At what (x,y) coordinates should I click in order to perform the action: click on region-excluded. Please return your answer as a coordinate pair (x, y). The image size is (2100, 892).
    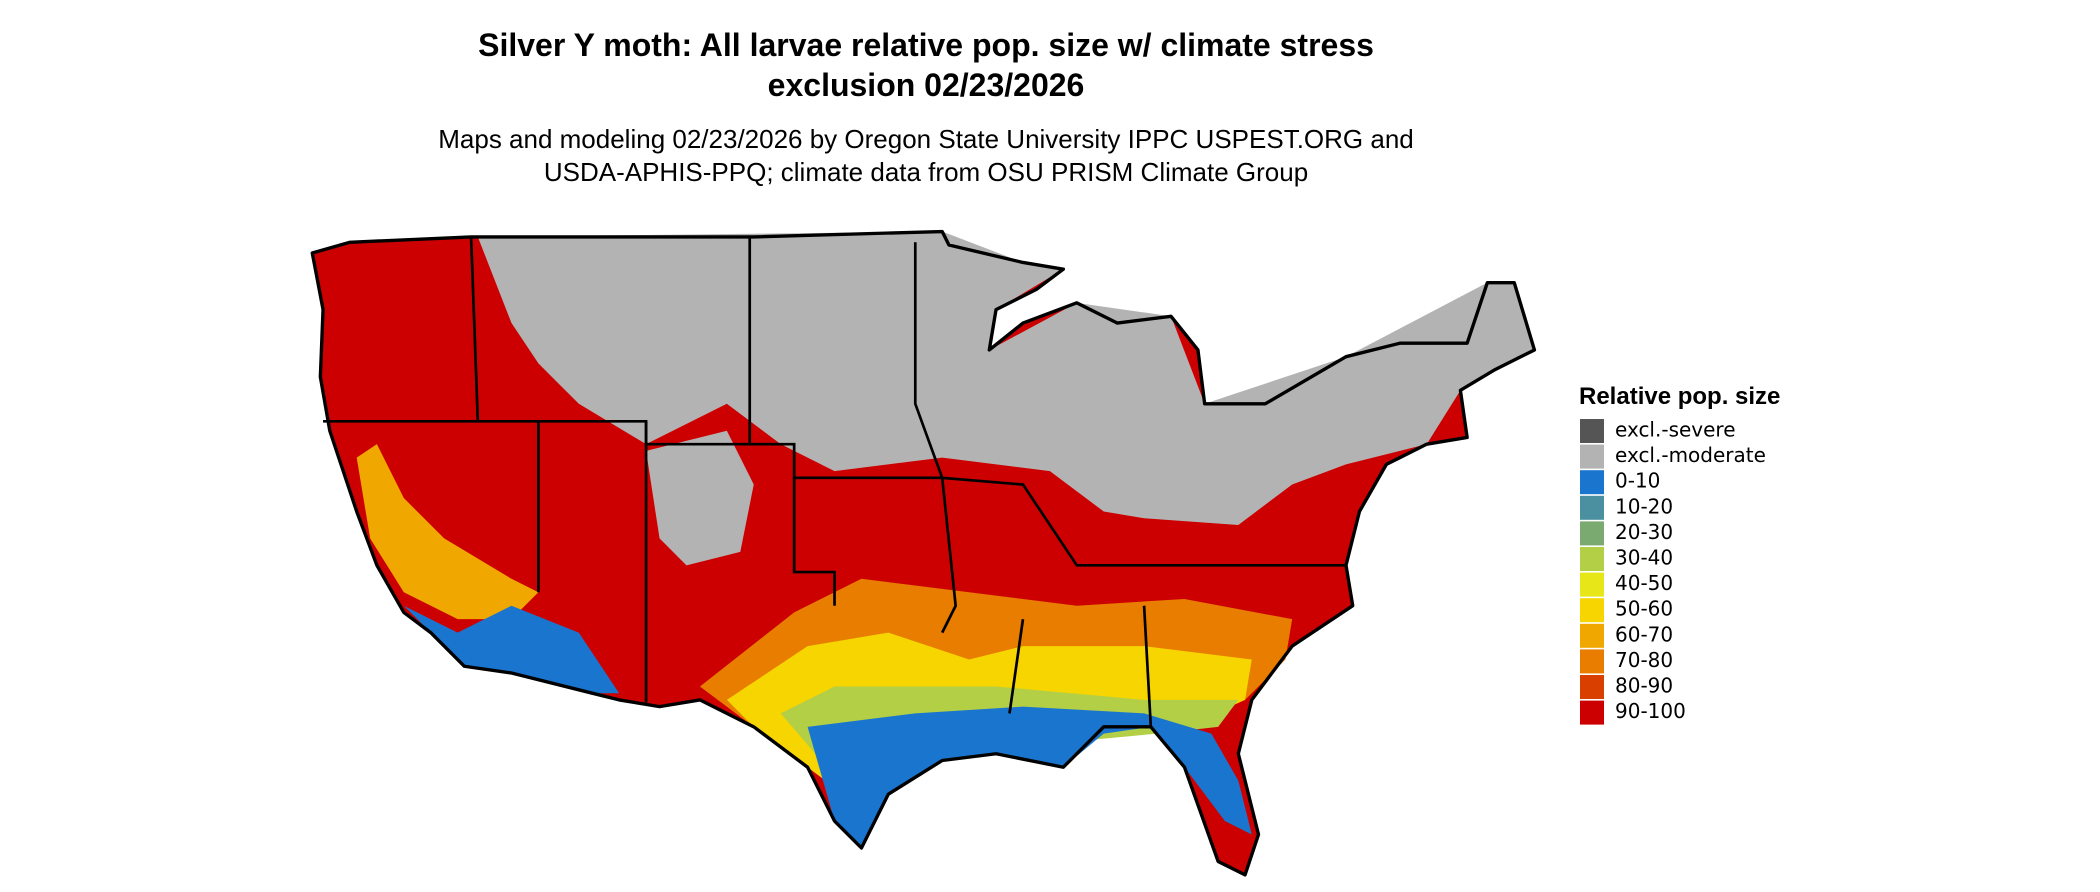
    Looking at the image, I should click on (700, 498).